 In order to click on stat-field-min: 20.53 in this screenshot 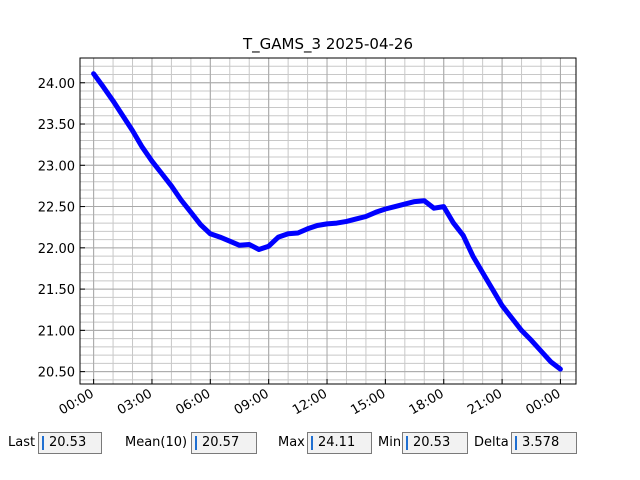, I will do `click(435, 443)`.